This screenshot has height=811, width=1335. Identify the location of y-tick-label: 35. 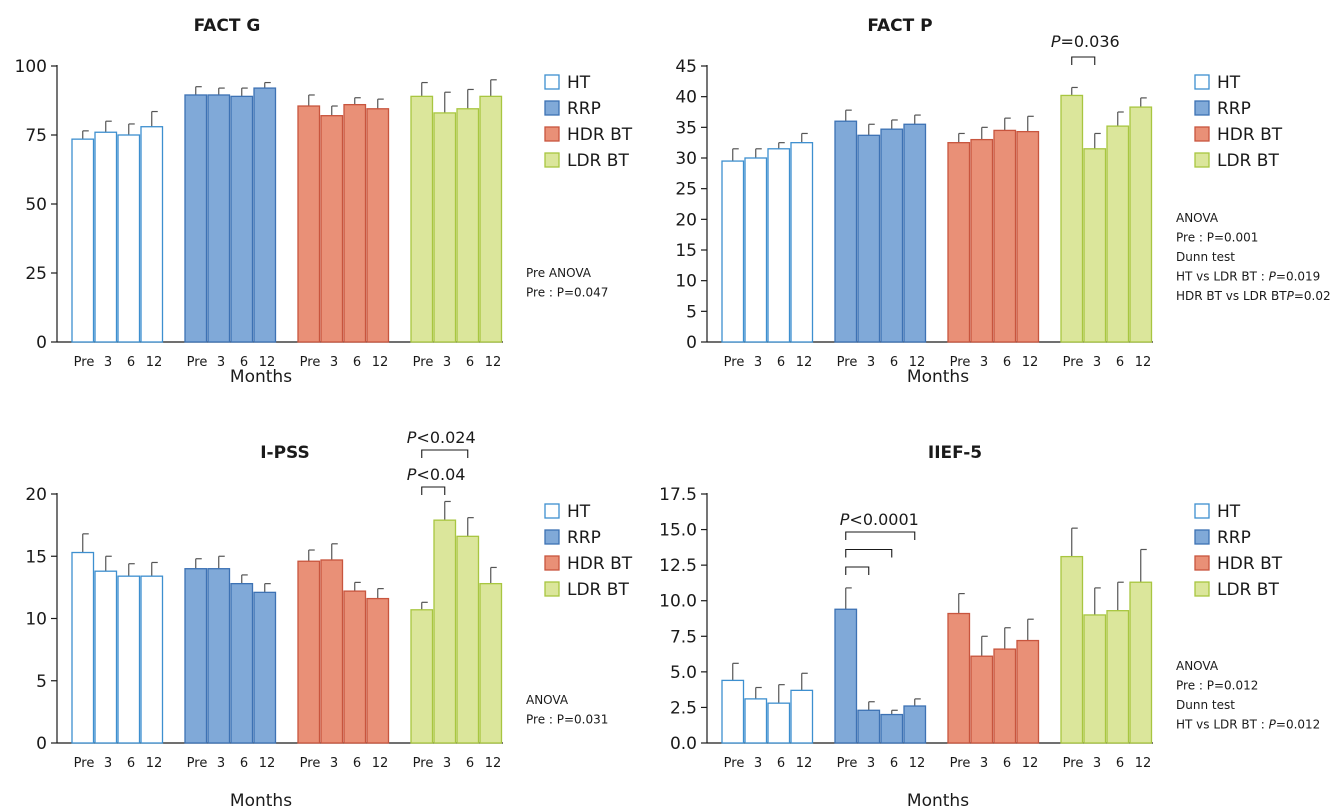
(686, 128).